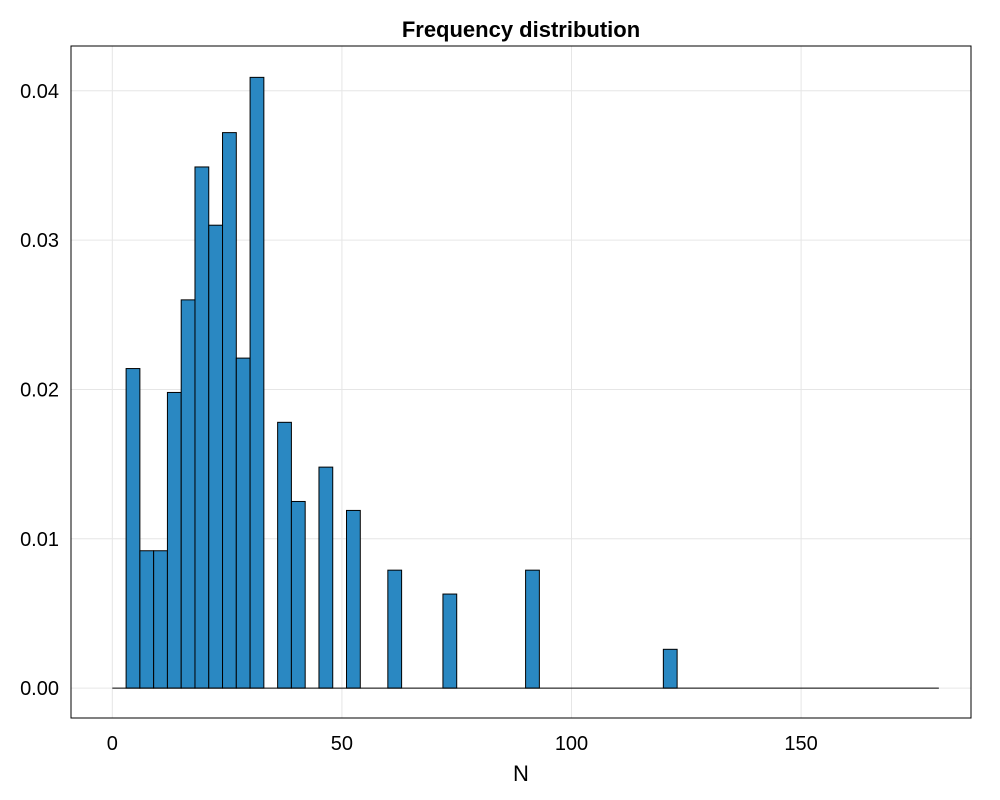  Describe the element at coordinates (521, 29) in the screenshot. I see `chart-title: Frequency distribution` at that location.